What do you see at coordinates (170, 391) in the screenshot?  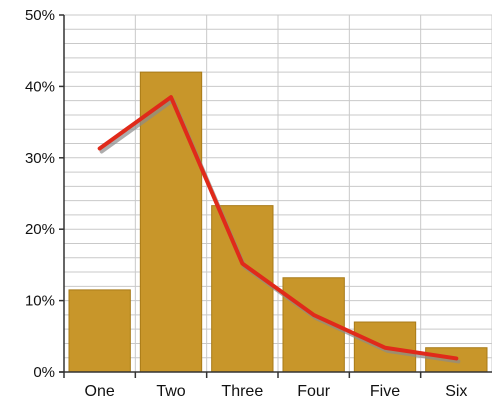 I see `x-tick-label-two: Two` at bounding box center [170, 391].